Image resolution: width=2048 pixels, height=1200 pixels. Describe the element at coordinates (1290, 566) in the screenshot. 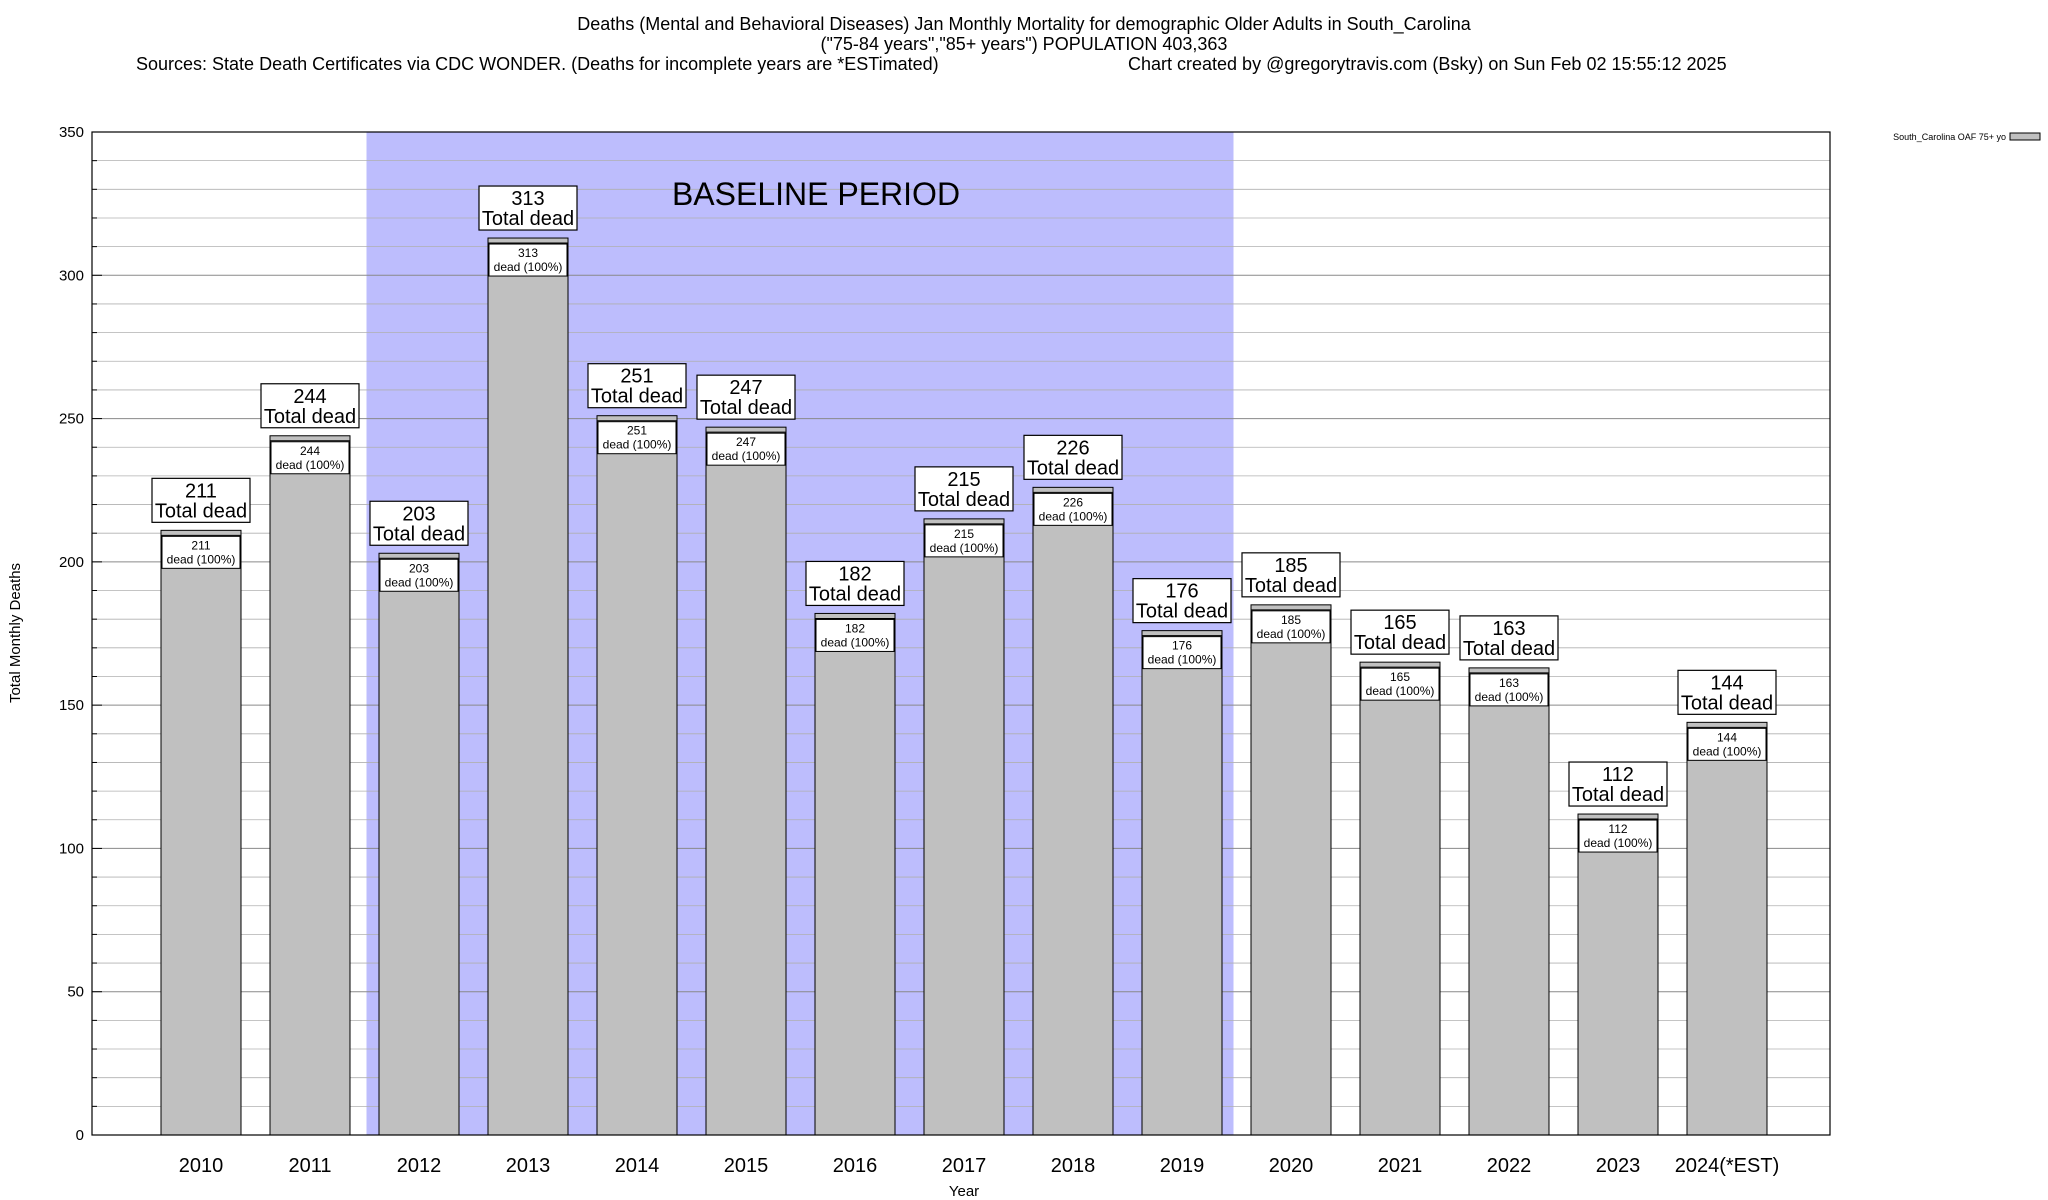

I see `bar-top-value-label: 185` at that location.